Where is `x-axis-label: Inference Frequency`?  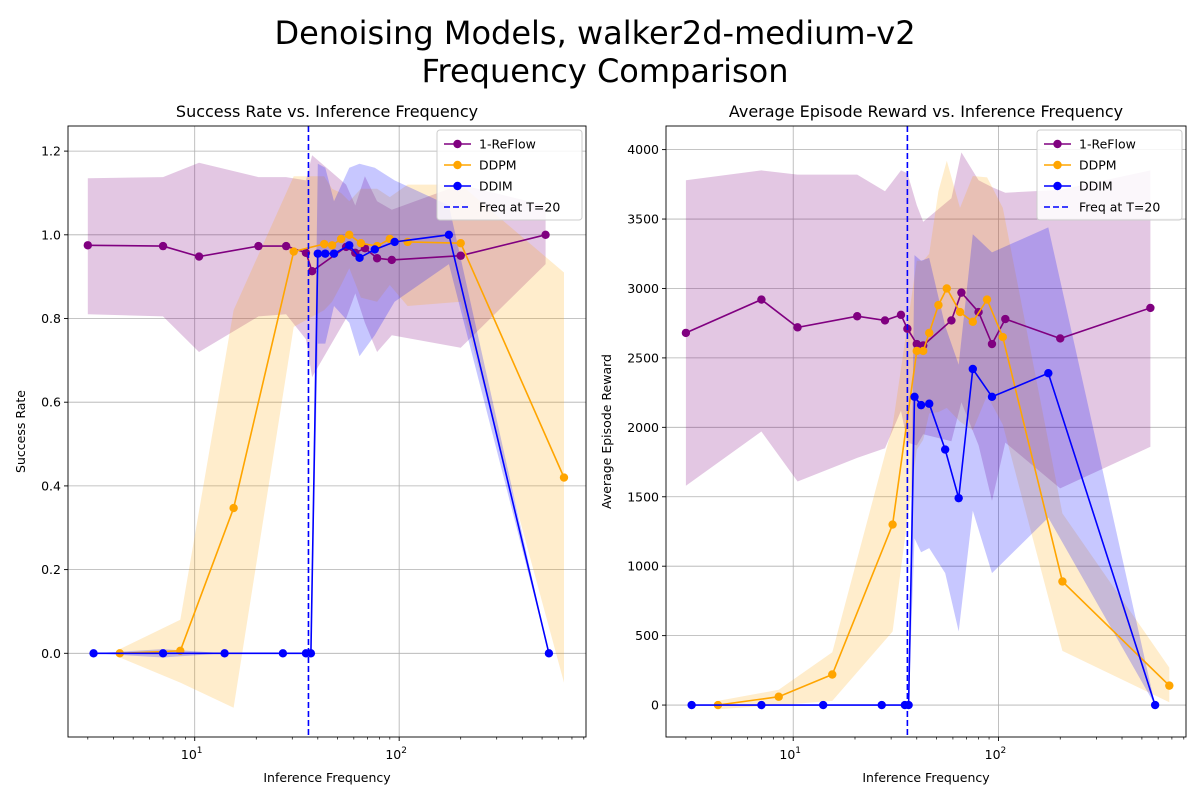
x-axis-label: Inference Frequency is located at coordinates (327, 777).